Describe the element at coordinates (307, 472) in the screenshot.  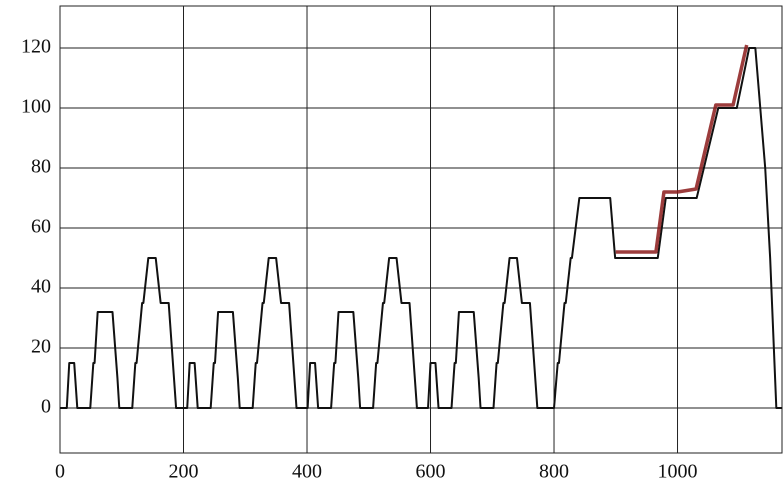
I see `x-tick-label: 400` at that location.